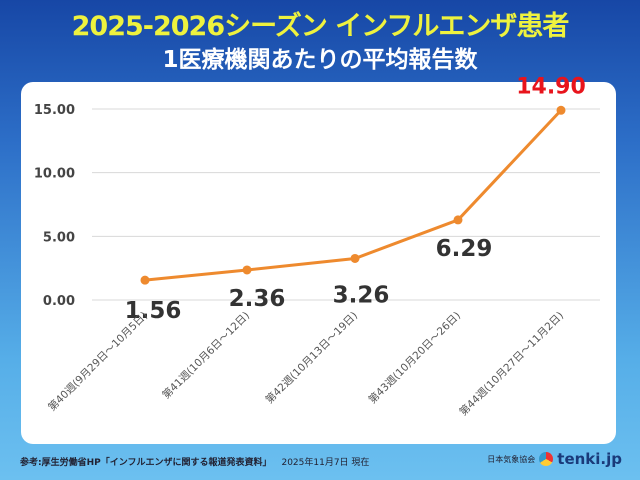 The image size is (640, 480). I want to click on date-text: 2025年11月7日 現在, so click(325, 463).